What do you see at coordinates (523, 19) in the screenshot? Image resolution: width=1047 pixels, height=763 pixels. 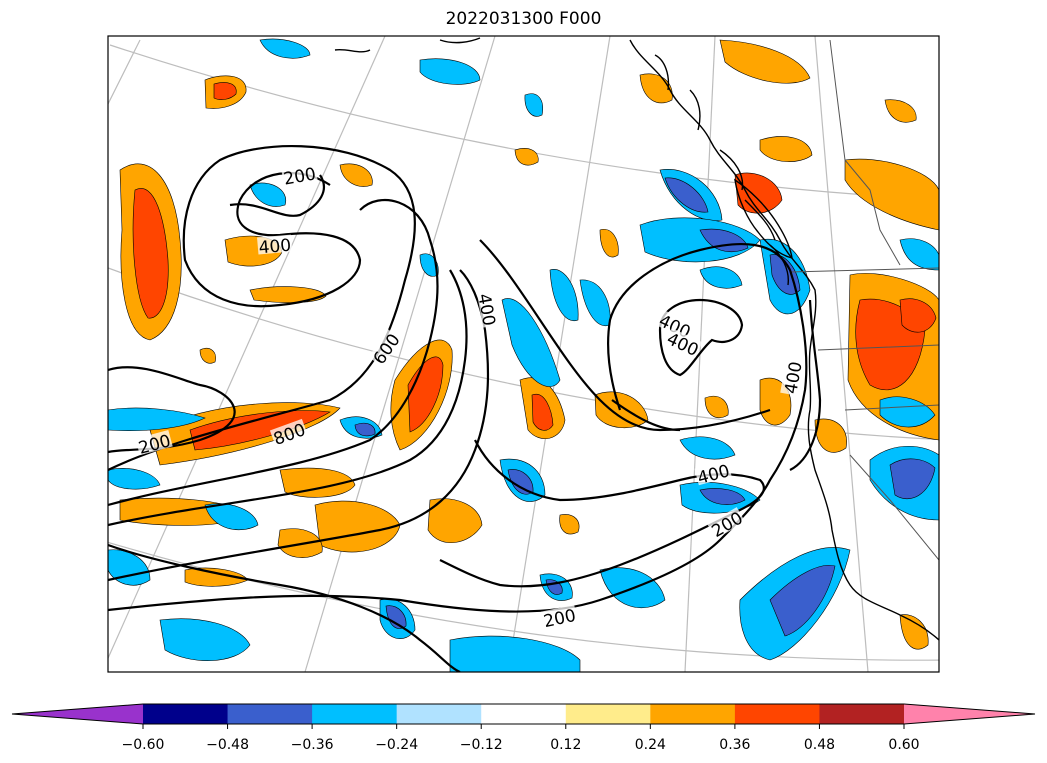 I see `plot-title: 2022031300 F000` at bounding box center [523, 19].